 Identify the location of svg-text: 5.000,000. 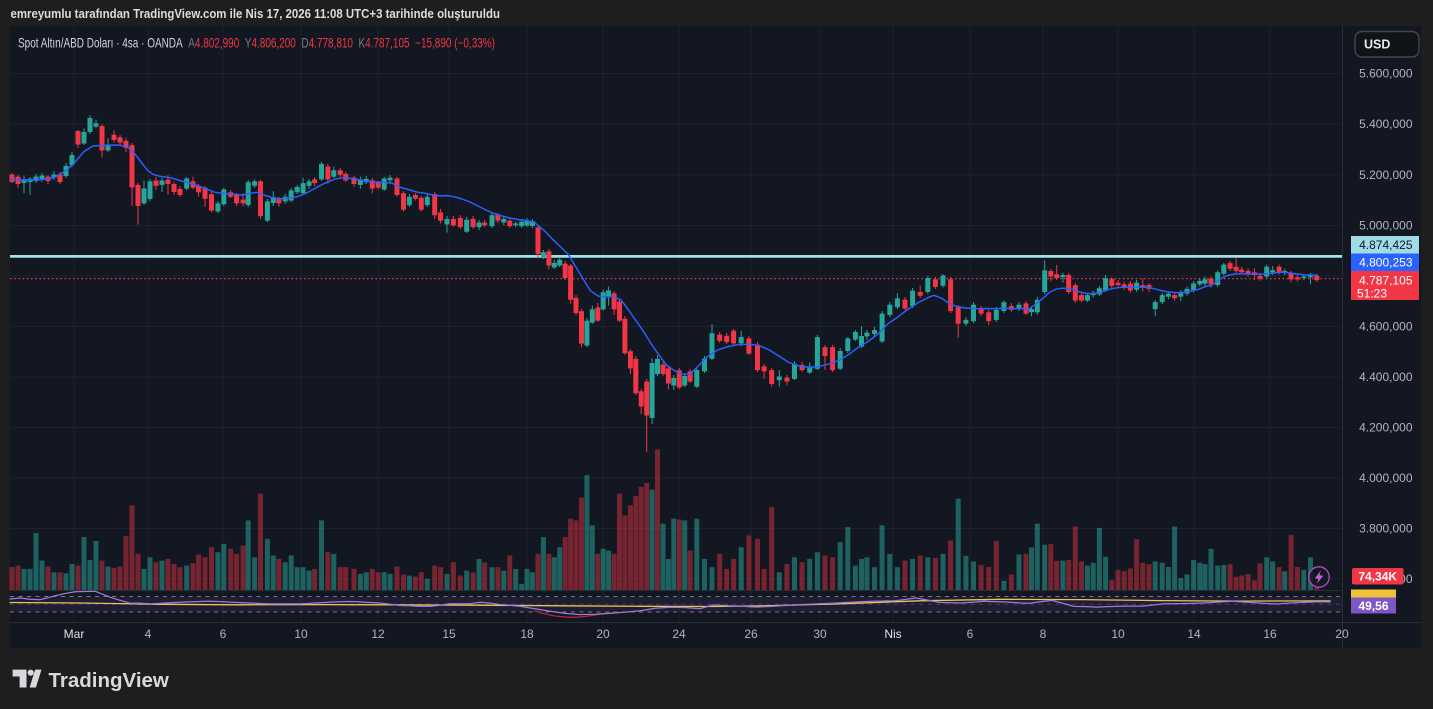
(1386, 226).